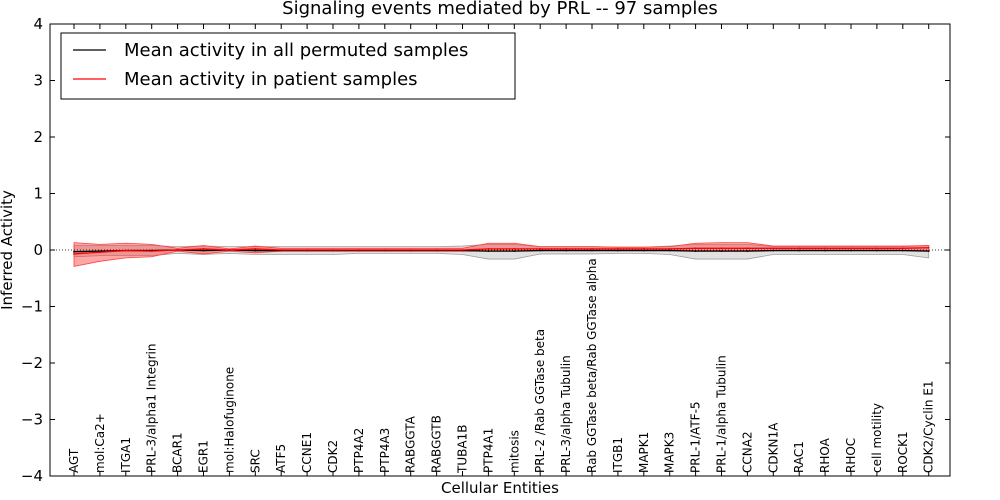  I want to click on x-tick-label: Rab GGTase beta/Rab GGTase alpha, so click(592, 365).